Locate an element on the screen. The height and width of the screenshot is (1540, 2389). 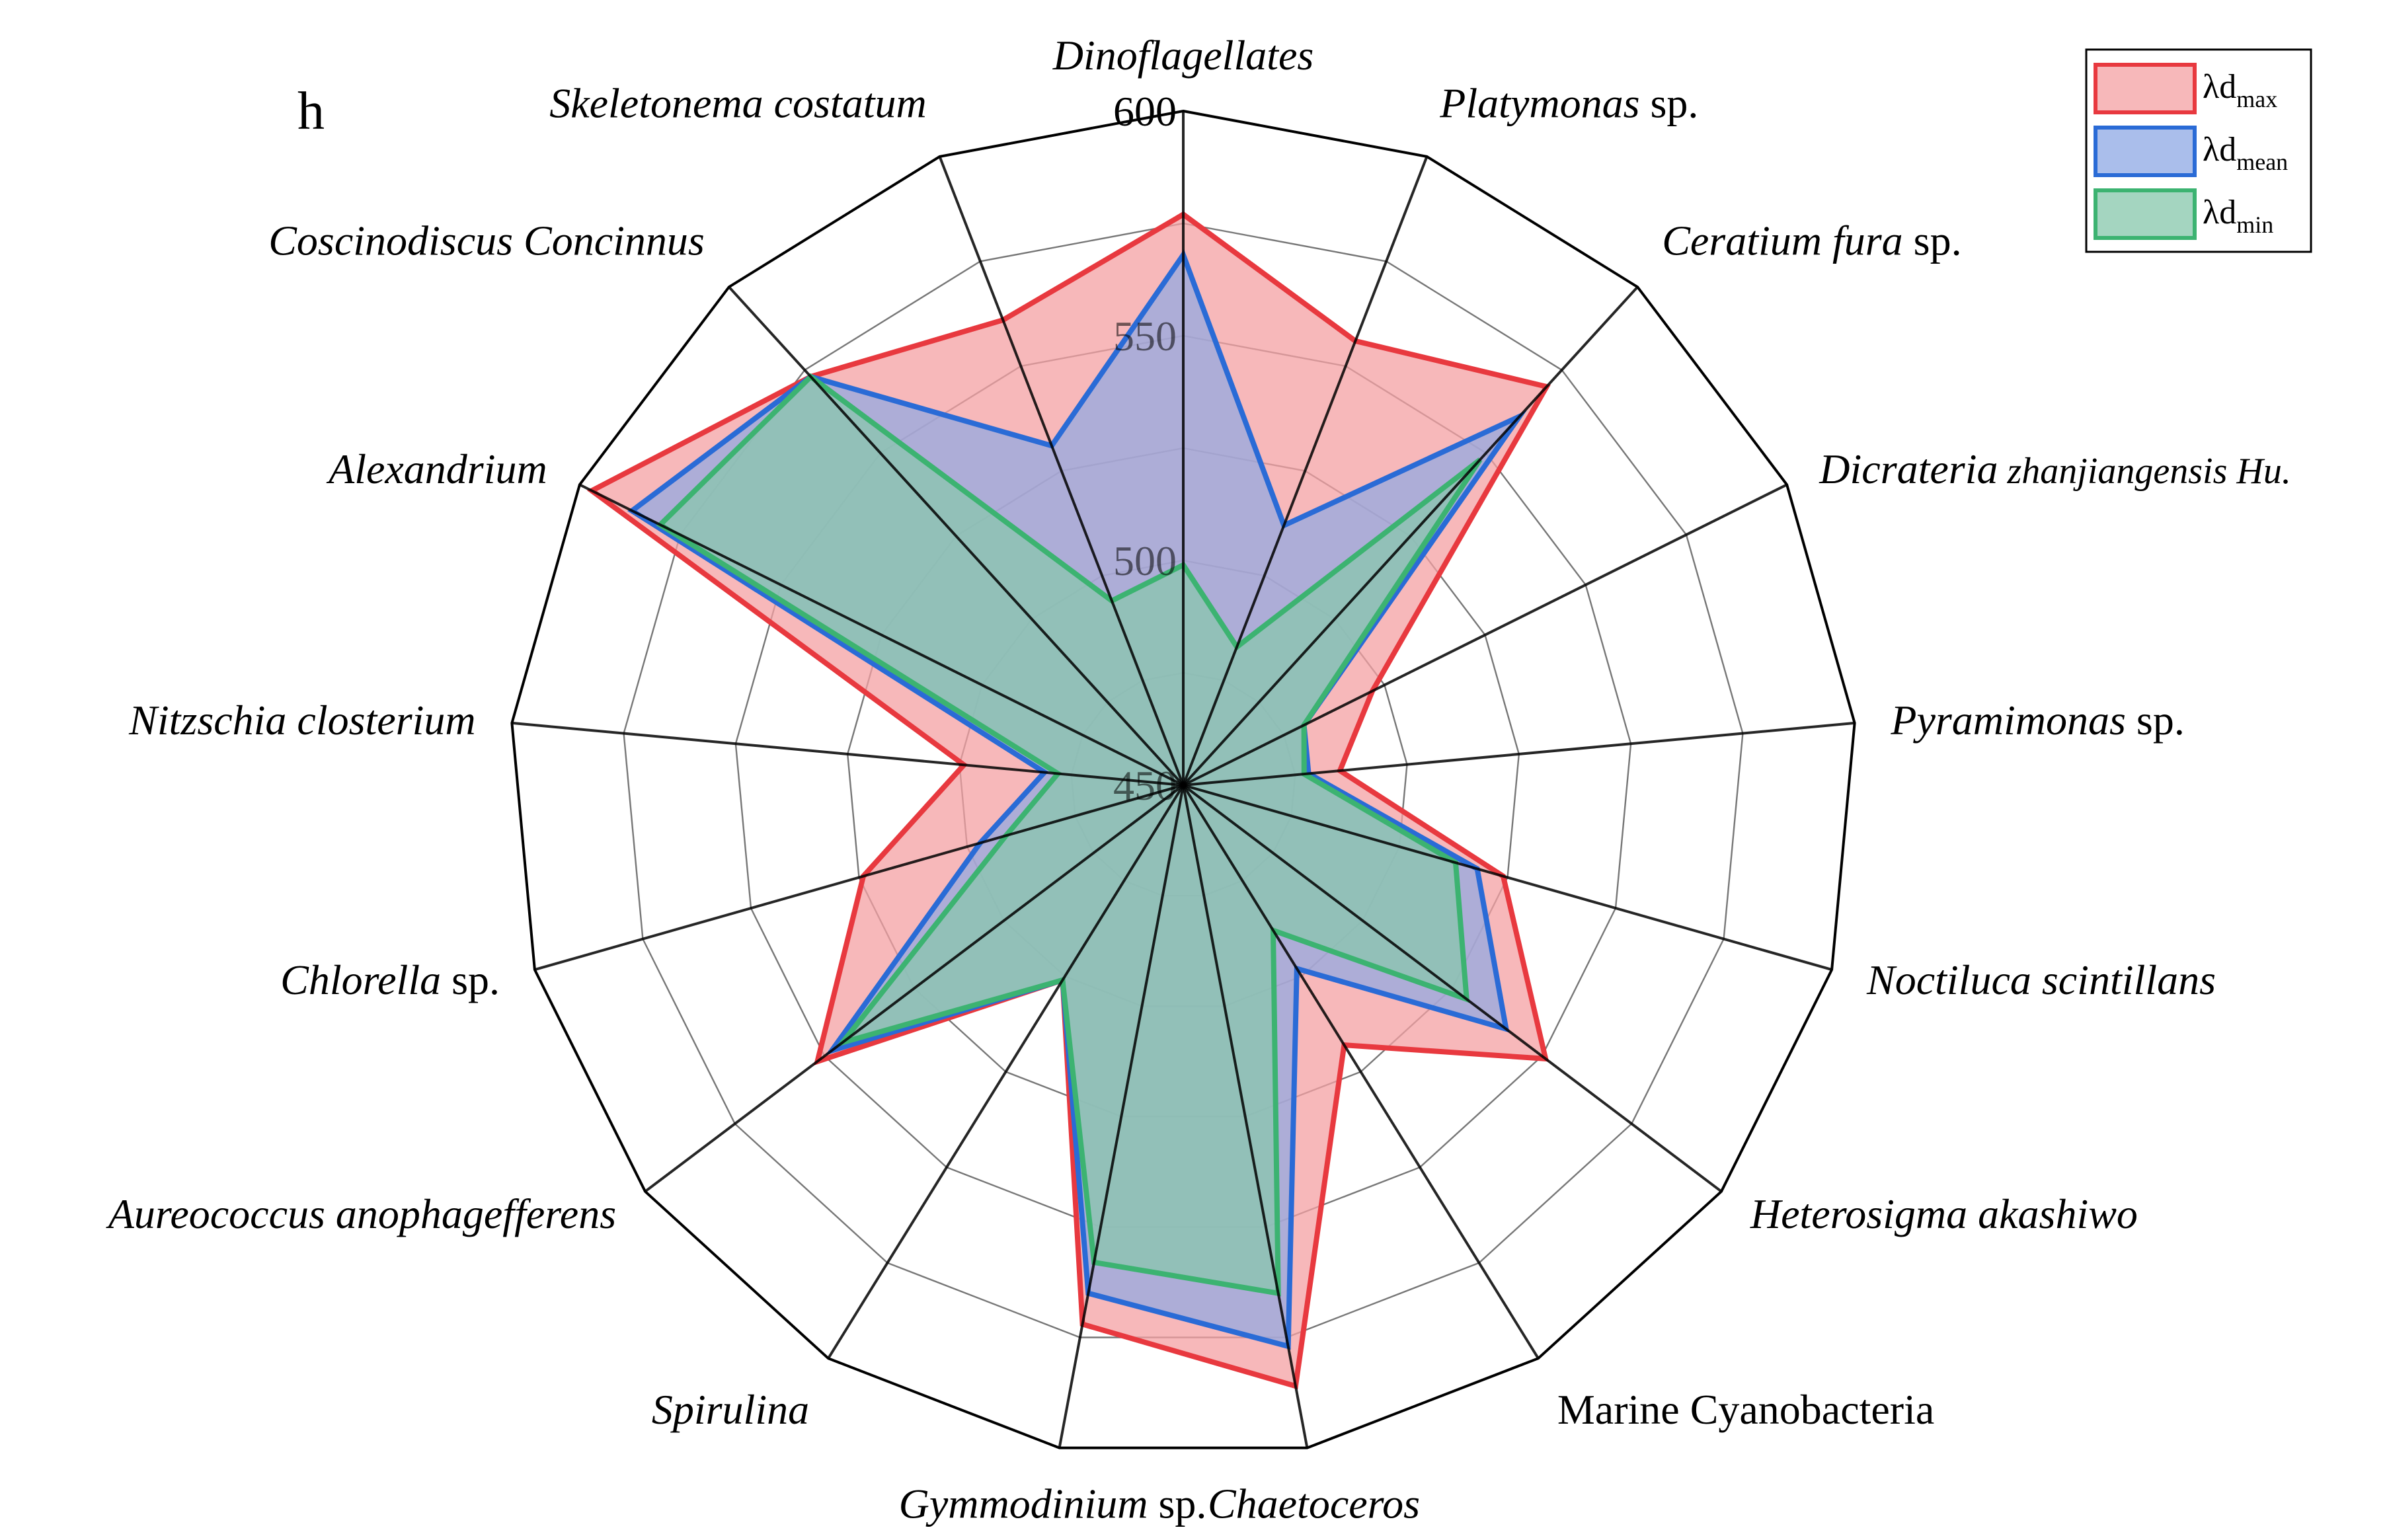
radial-tick-label: 550 is located at coordinates (1145, 336).